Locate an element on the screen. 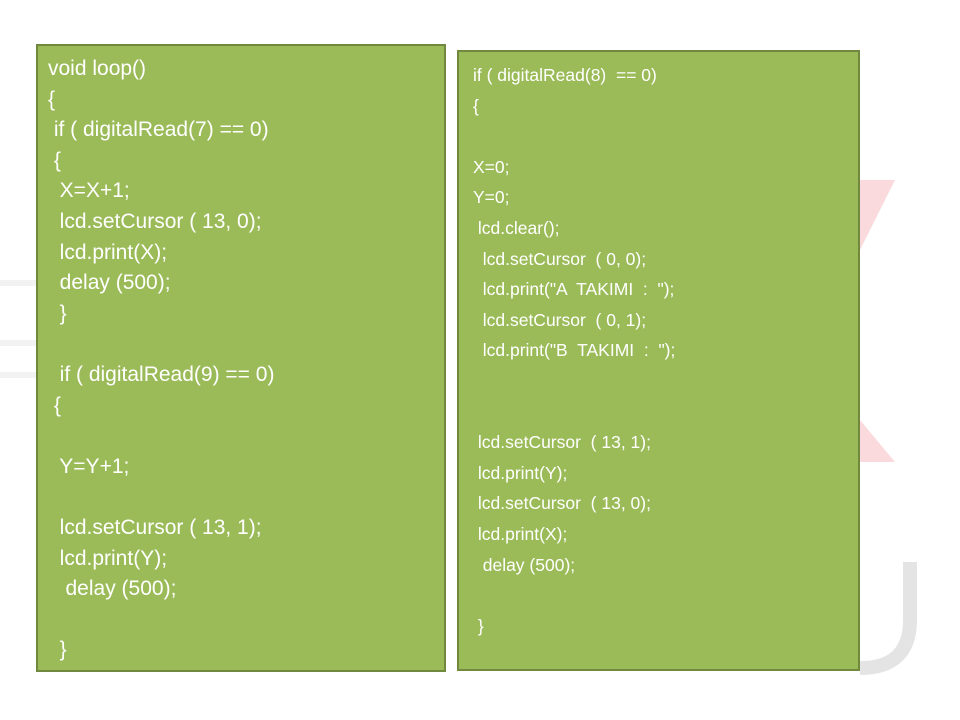 This screenshot has height=720, width=960. watermark-grey-u-shape is located at coordinates (888, 618).